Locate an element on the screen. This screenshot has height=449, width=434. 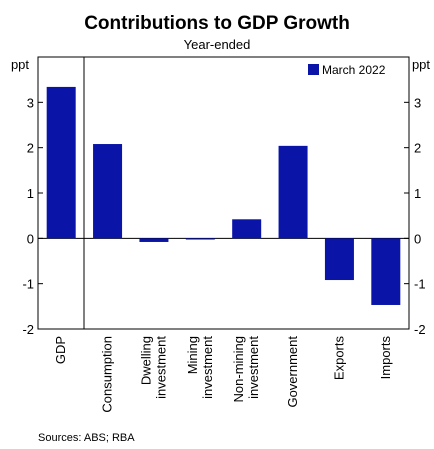
y-tick-label-right: -1 is located at coordinates (420, 284).